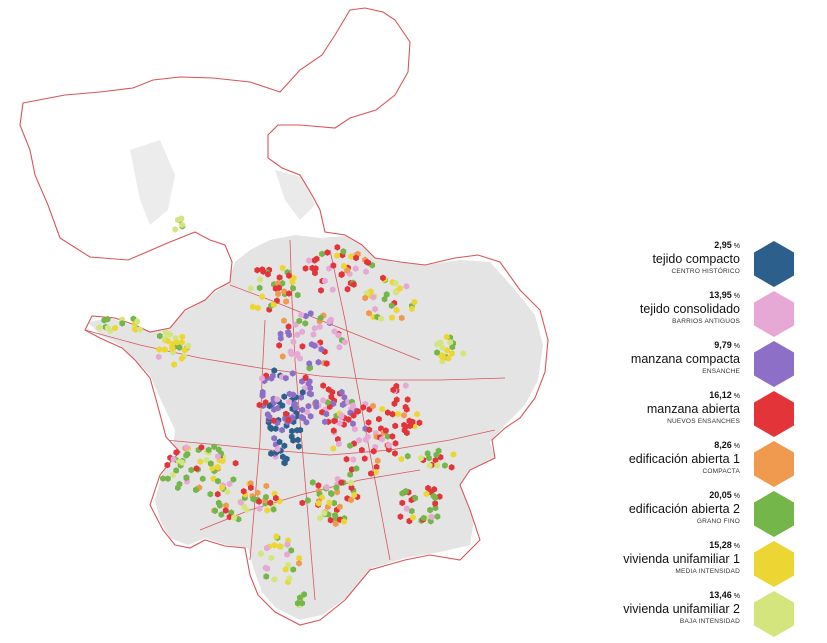  What do you see at coordinates (703, 421) in the screenshot?
I see `legend-sublabel: NUEVOS ENSANCHES` at bounding box center [703, 421].